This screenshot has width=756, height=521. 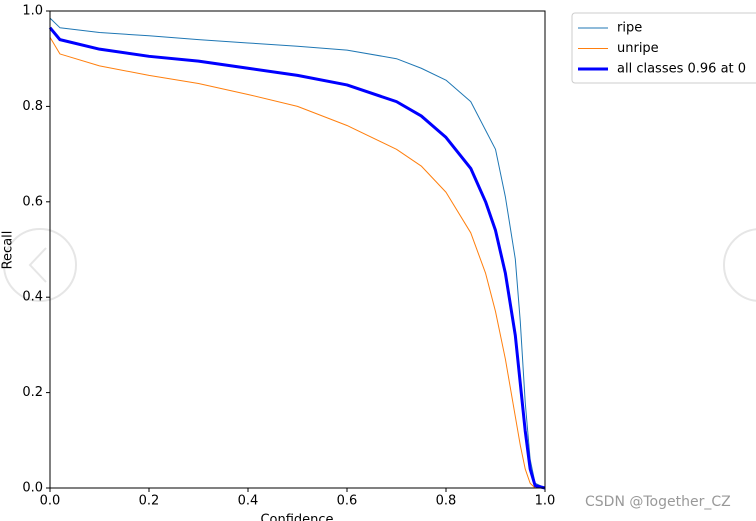 I want to click on prev-icon, so click(x=40, y=265).